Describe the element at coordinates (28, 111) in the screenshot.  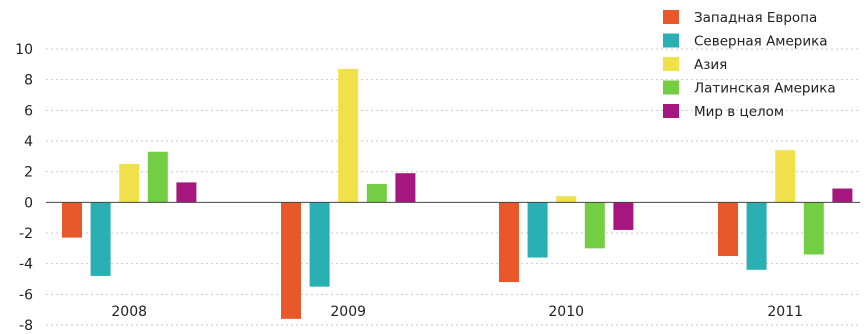
I see `y-tick-label: 6` at that location.